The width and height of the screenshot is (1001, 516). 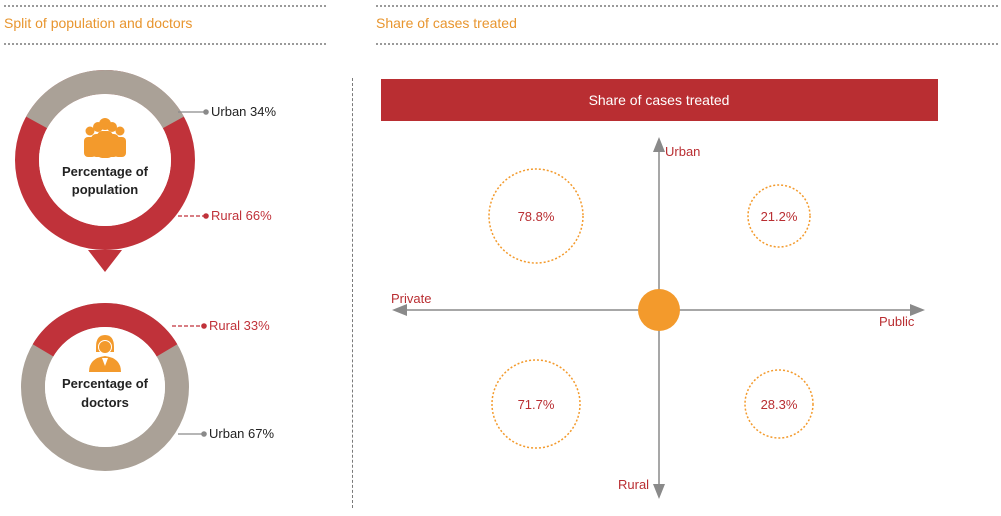 What do you see at coordinates (446, 23) in the screenshot?
I see `right-section-title: Share of cases treated` at bounding box center [446, 23].